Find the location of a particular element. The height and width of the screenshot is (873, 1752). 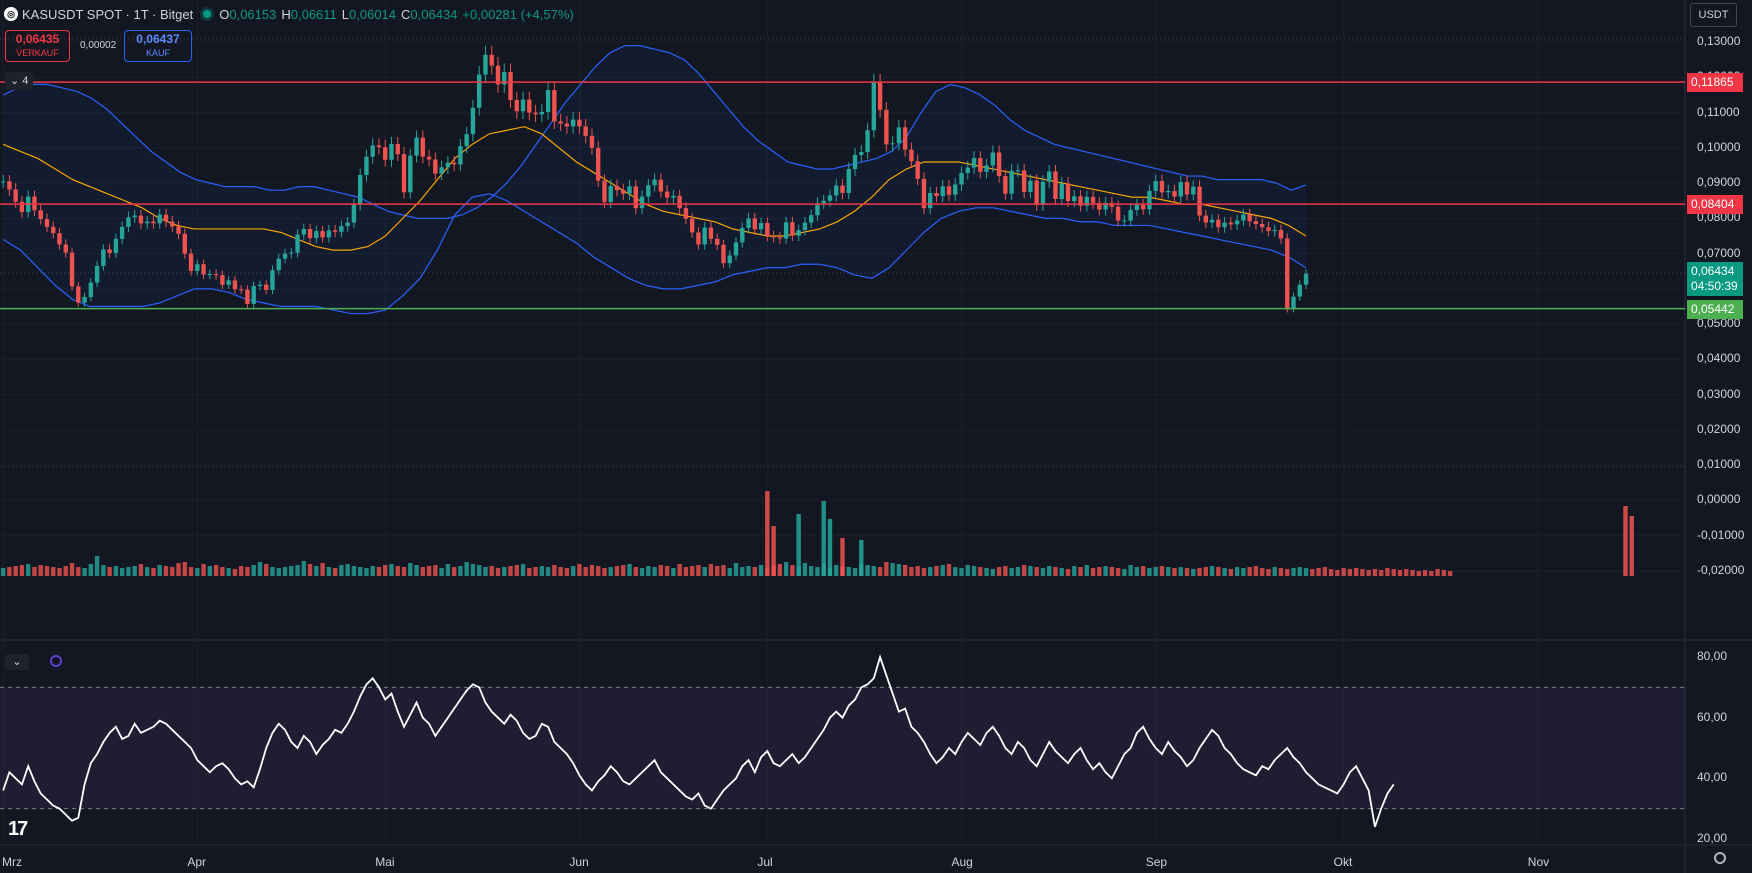

sell-button: 0,06435 VERKAUF is located at coordinates (37, 46).